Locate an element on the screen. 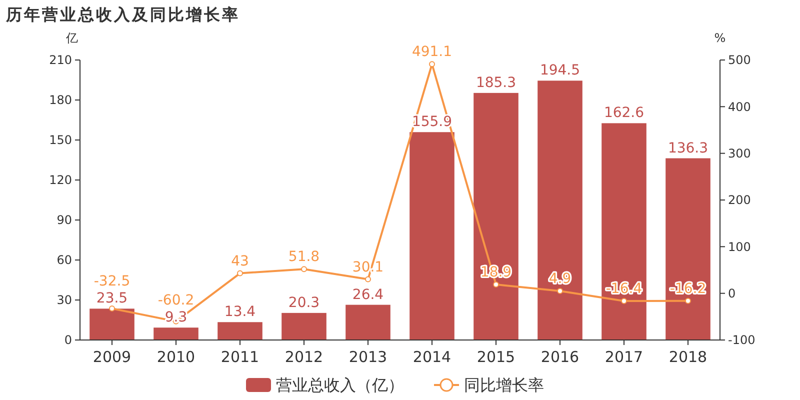  x-tick-label: 2013 is located at coordinates (368, 357).